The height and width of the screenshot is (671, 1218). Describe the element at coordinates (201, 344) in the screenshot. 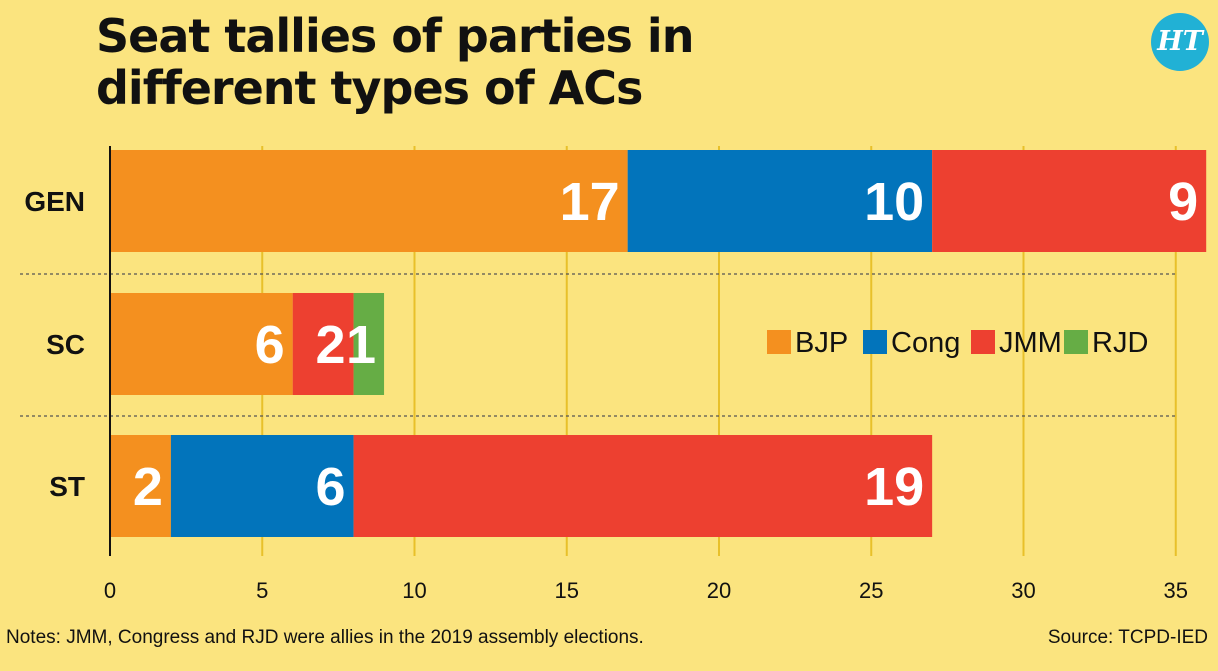

I see `bar-segment-bjp-sc` at that location.